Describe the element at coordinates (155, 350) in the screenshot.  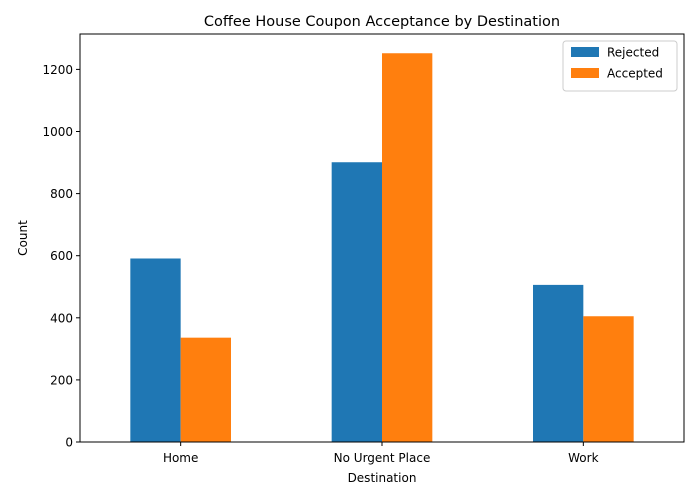
I see `bar-rejected-home` at that location.